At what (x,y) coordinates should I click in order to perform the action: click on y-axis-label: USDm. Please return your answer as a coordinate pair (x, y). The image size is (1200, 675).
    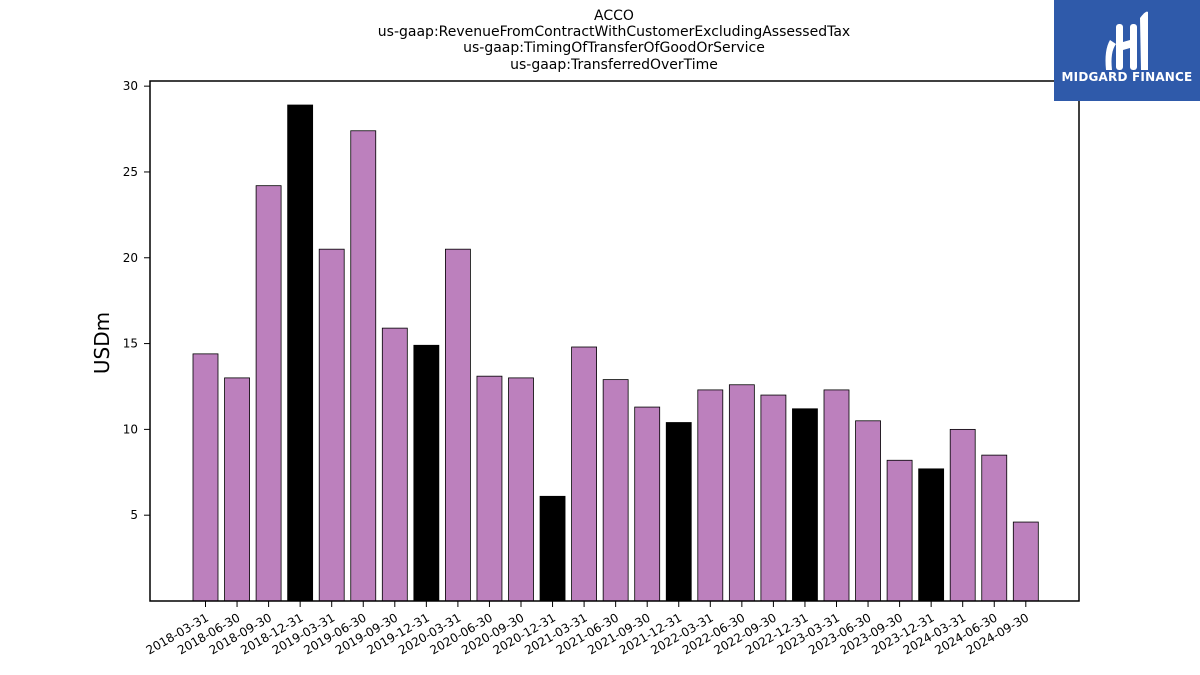
    Looking at the image, I should click on (102, 343).